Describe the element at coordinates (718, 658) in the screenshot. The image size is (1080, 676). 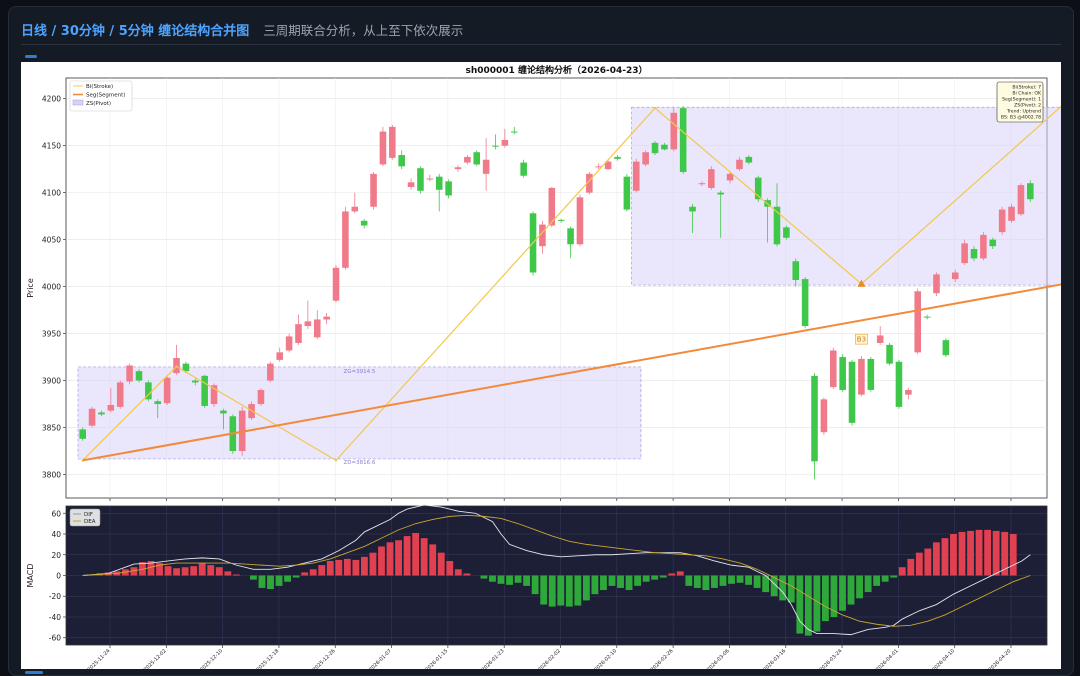
I see `date-tick-label: 2026-03-06` at that location.